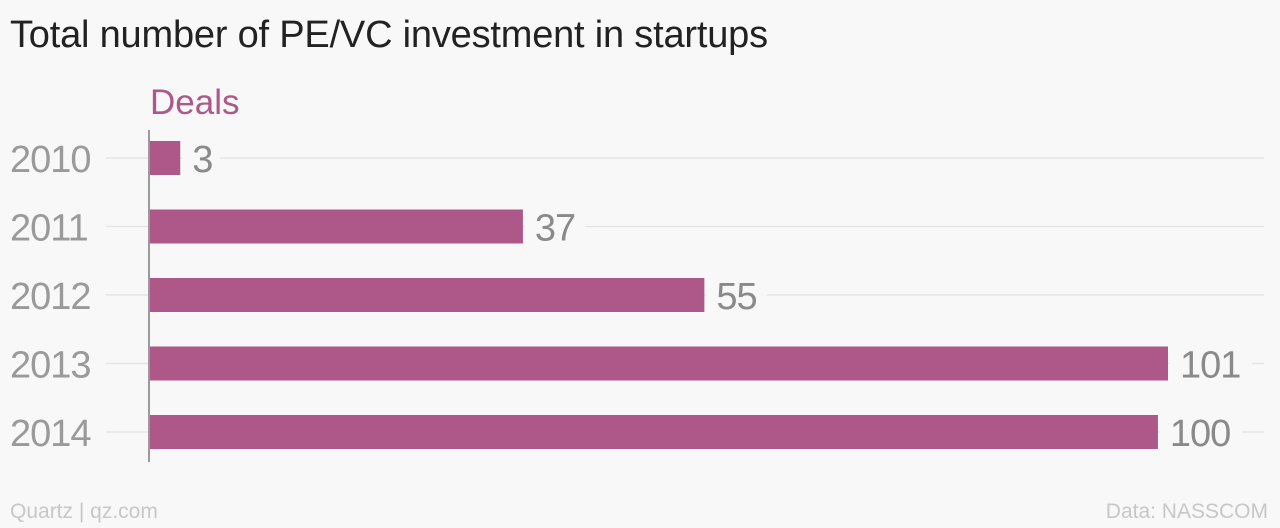  What do you see at coordinates (50, 297) in the screenshot?
I see `category-label: 2012` at bounding box center [50, 297].